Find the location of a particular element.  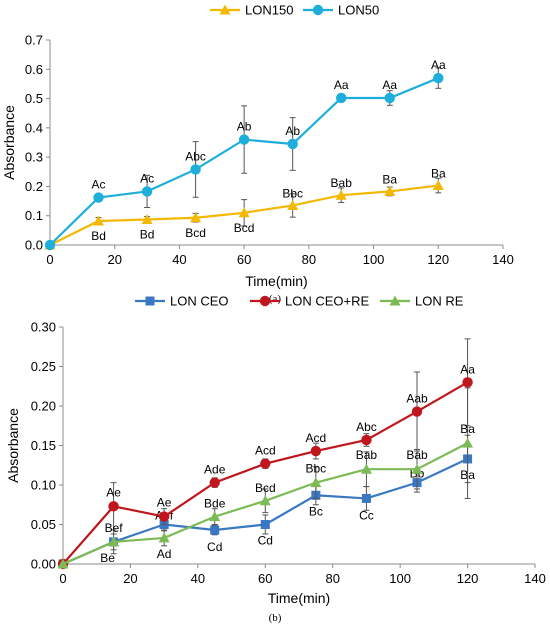

panel-label: (b) is located at coordinates (275, 618).